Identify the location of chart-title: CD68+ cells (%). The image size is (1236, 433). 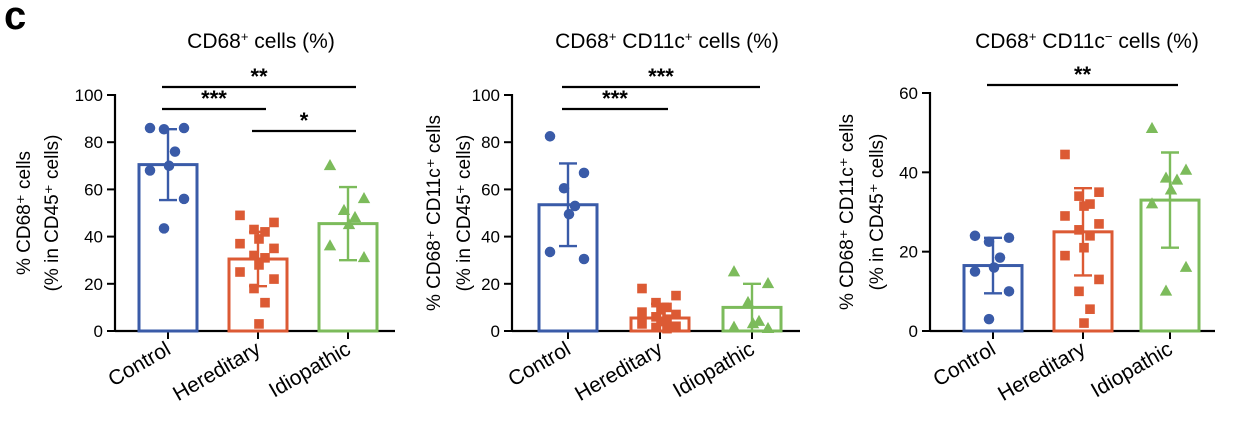
(261, 41).